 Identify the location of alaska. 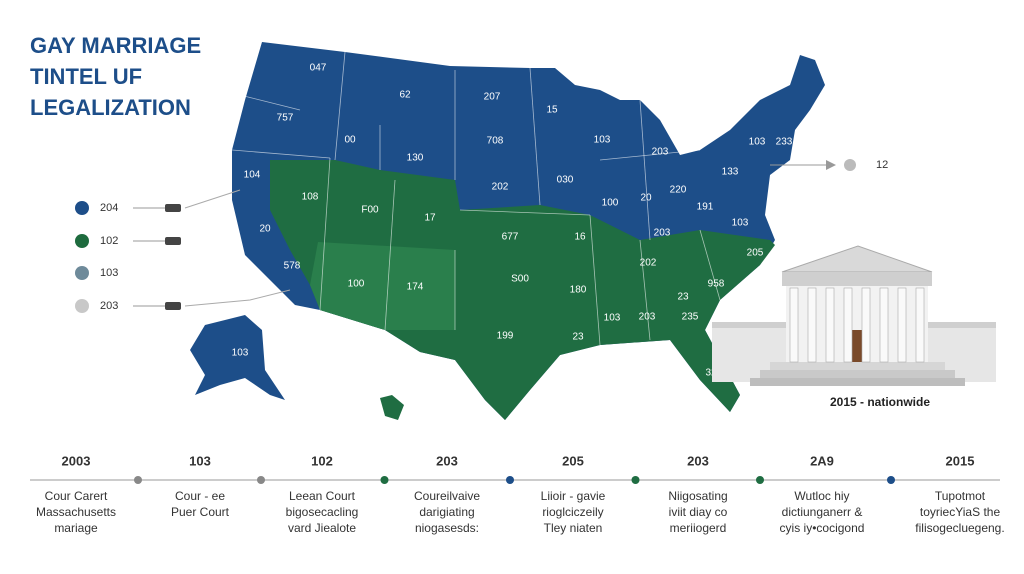
(237, 357).